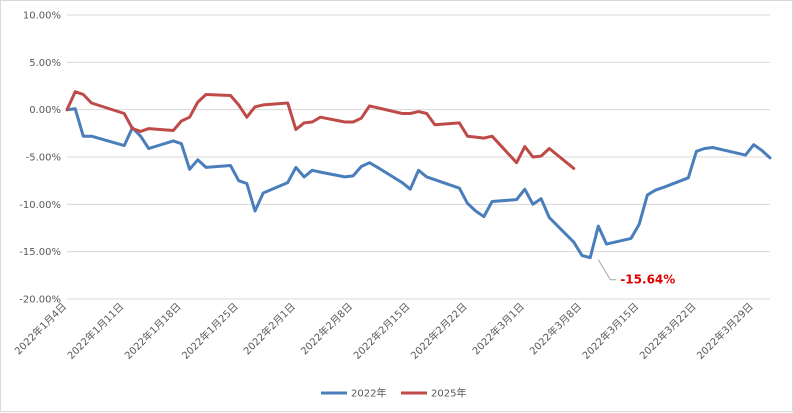 This screenshot has height=413, width=793. Describe the element at coordinates (40, 300) in the screenshot. I see `y-tick-label: -20.00%` at that location.